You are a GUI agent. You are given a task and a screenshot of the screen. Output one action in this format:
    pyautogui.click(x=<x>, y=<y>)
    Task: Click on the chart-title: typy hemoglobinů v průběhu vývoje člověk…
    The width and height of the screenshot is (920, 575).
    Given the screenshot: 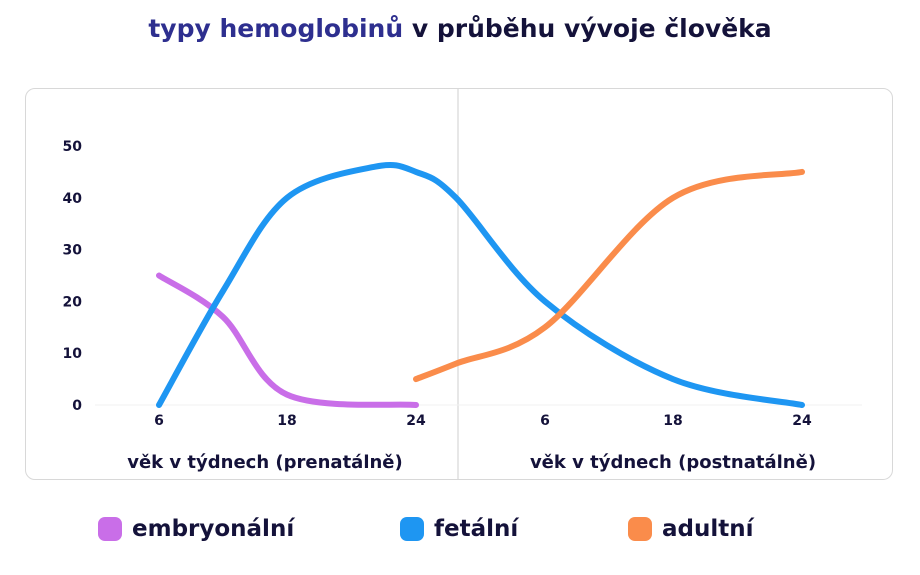 What is the action you would take?
    pyautogui.click(x=460, y=28)
    